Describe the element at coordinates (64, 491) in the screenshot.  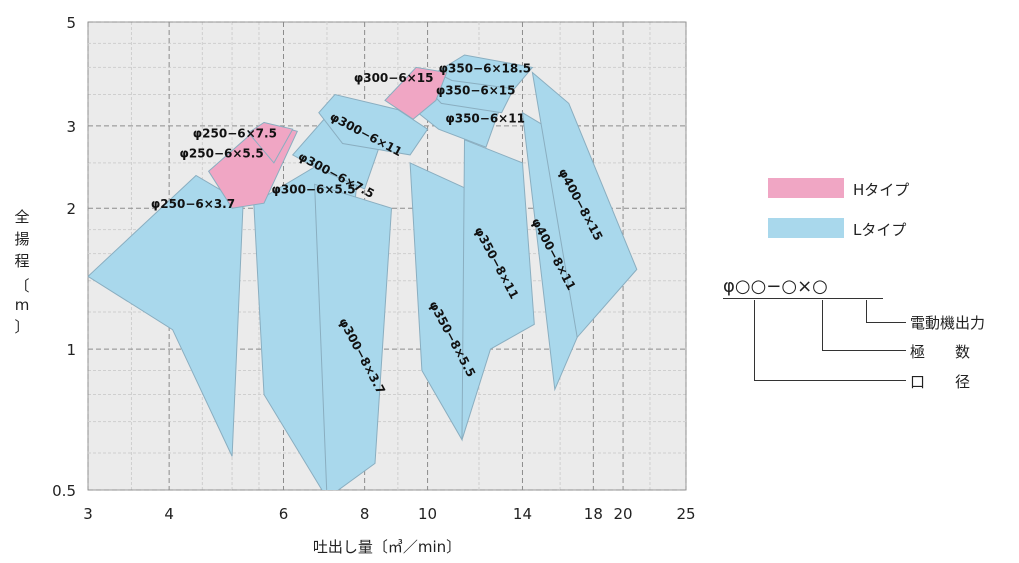
I see `y-tick-label: 0.5` at that location.